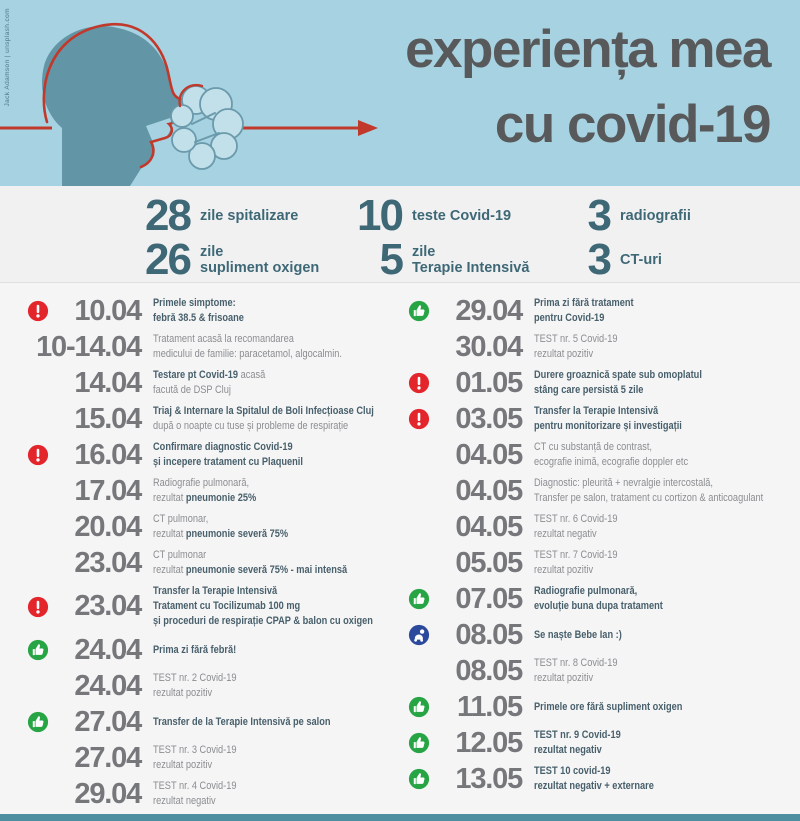  What do you see at coordinates (604, 527) in the screenshot?
I see `timeline-entry: 04.05 TEST nr. 6 Covid-19 rezultat negativ` at bounding box center [604, 527].